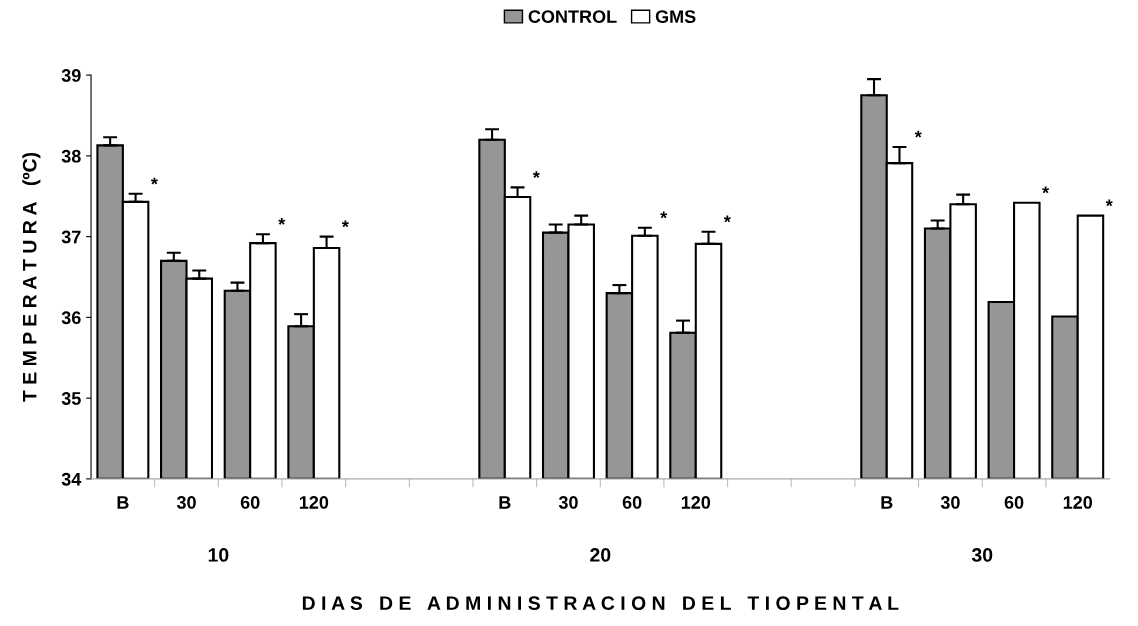  What do you see at coordinates (71, 156) in the screenshot?
I see `y-tick-label: 38` at bounding box center [71, 156].